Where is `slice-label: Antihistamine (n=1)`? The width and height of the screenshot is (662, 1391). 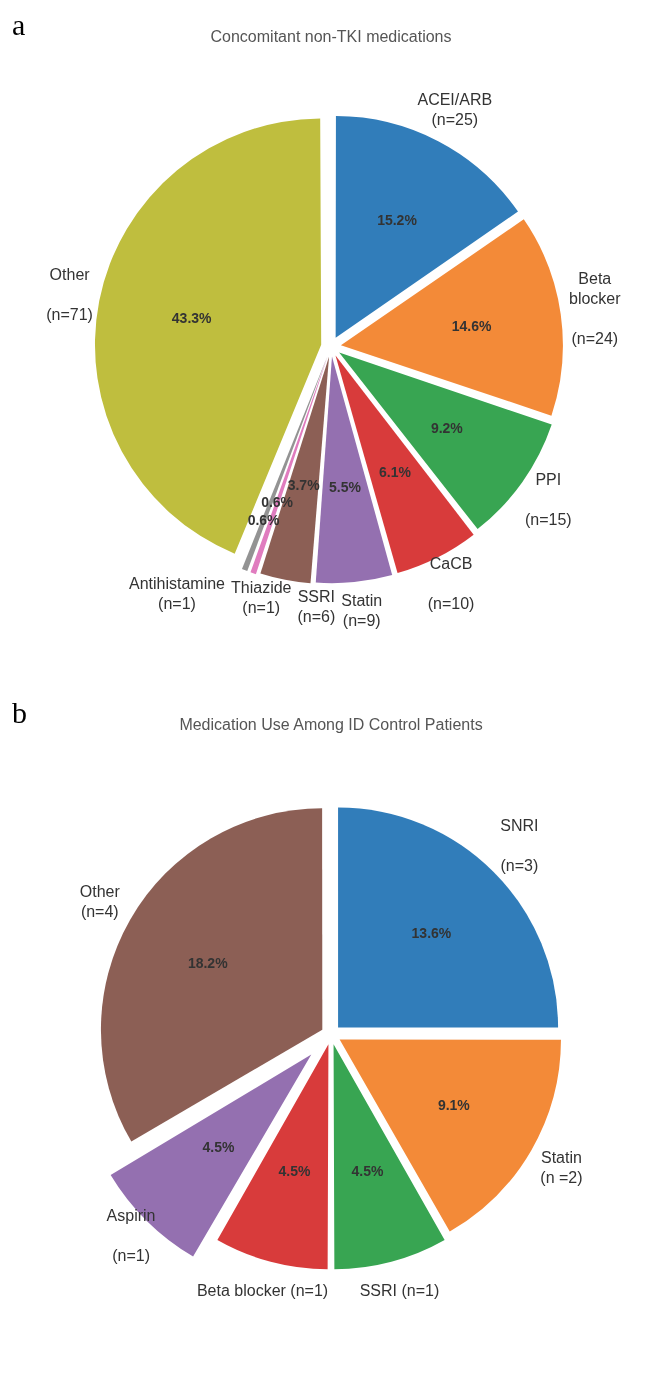 slice-label: Antihistamine (n=1) is located at coordinates (177, 594).